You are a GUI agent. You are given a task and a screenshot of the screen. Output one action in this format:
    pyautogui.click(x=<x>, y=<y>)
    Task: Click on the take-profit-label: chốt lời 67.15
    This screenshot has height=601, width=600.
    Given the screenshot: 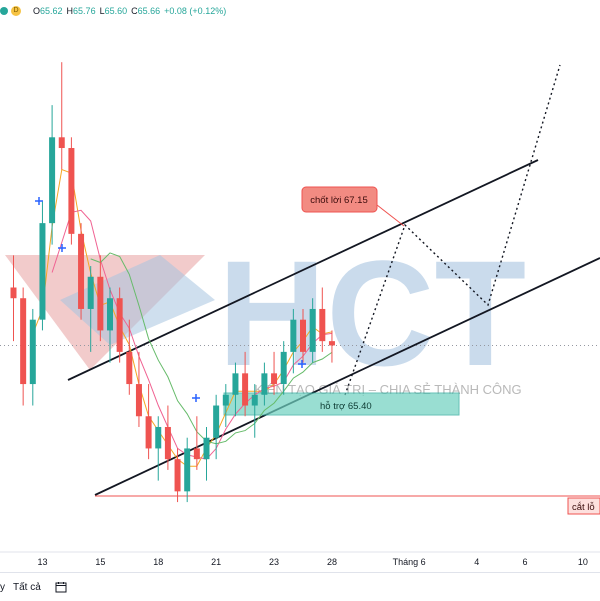 What is the action you would take?
    pyautogui.click(x=338, y=200)
    